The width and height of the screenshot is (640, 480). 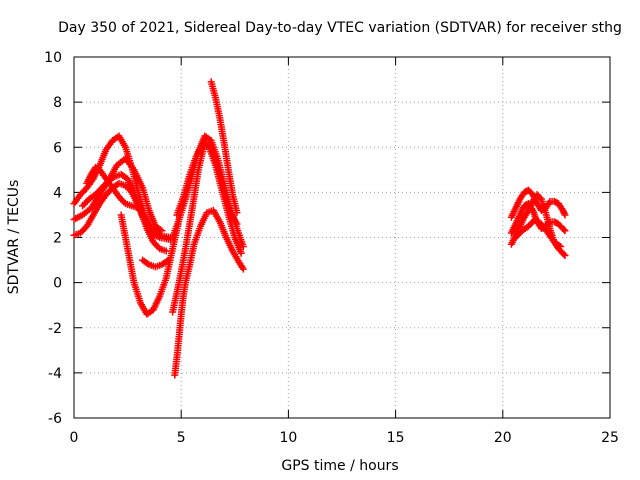 What do you see at coordinates (288, 438) in the screenshot?
I see `x-tick-label: 10` at bounding box center [288, 438].